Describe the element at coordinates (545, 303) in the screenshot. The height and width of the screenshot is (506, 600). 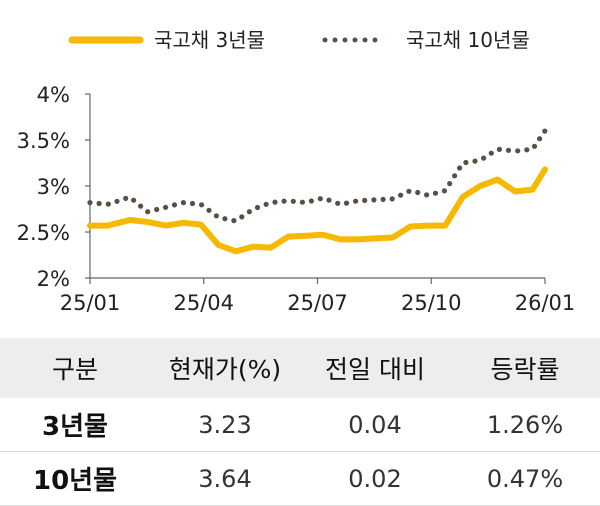
I see `x-tick-label: 26/01` at that location.